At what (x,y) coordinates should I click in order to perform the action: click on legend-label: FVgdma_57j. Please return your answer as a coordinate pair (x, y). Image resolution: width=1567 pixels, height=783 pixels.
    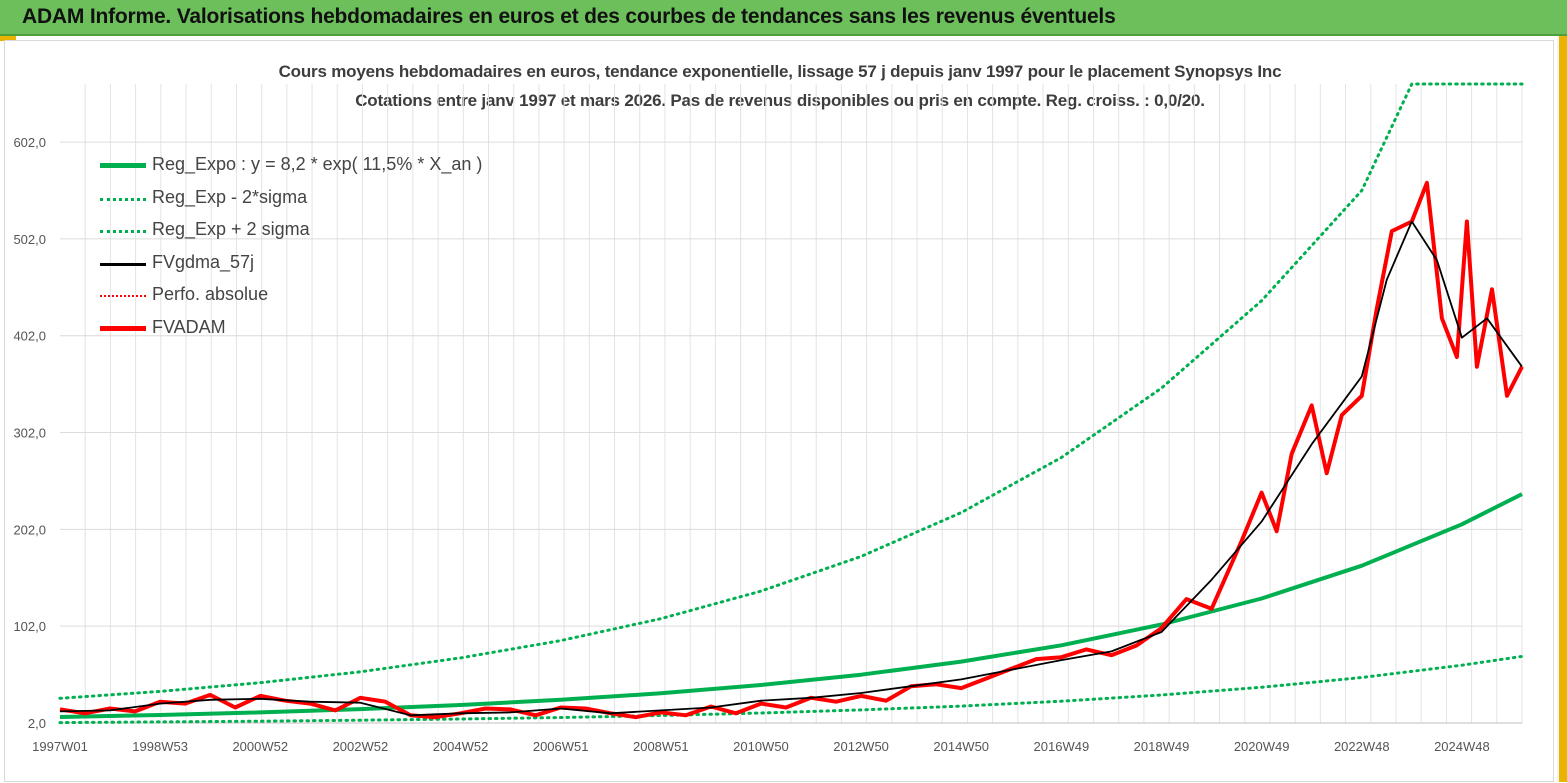
    Looking at the image, I should click on (203, 261).